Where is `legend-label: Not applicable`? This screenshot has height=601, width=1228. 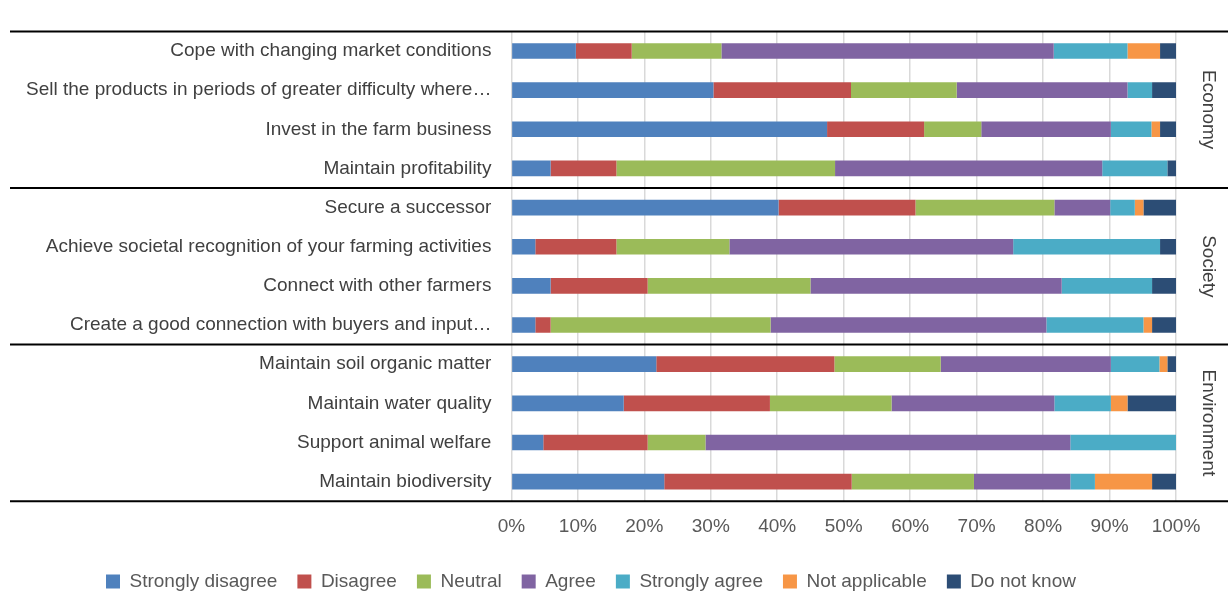 legend-label: Not applicable is located at coordinates (866, 580).